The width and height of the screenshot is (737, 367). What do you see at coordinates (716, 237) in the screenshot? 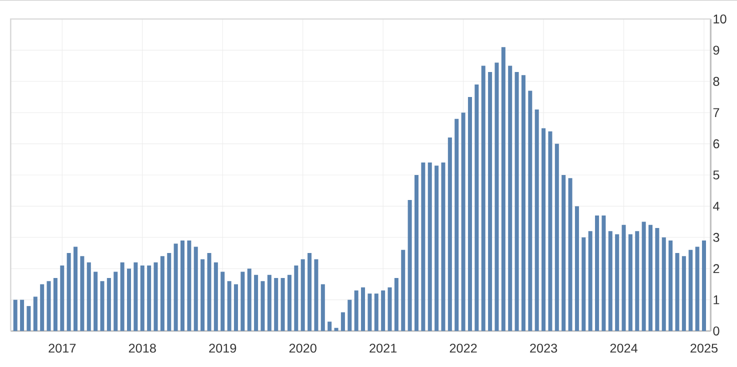
I see `y-tick-label: 3` at bounding box center [716, 237].